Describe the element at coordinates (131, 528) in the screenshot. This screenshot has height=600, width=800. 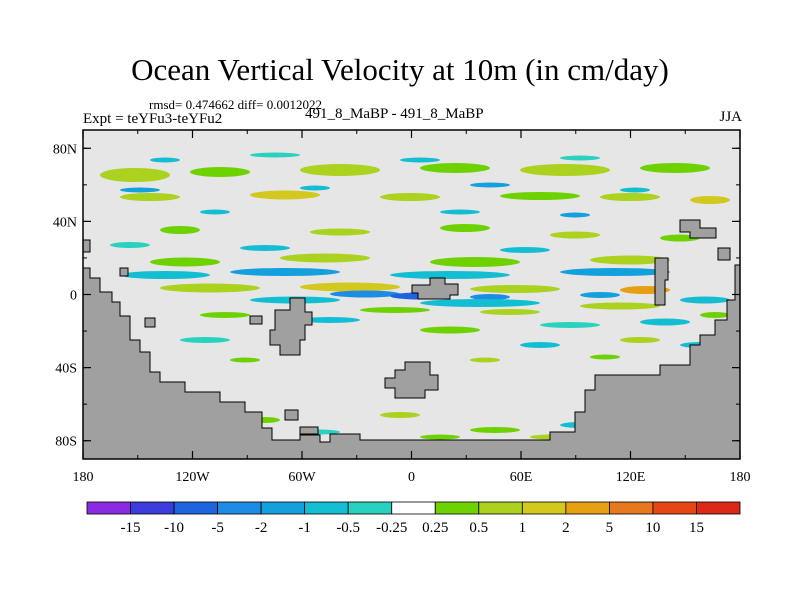
I see `colorbar-label: -15` at that location.